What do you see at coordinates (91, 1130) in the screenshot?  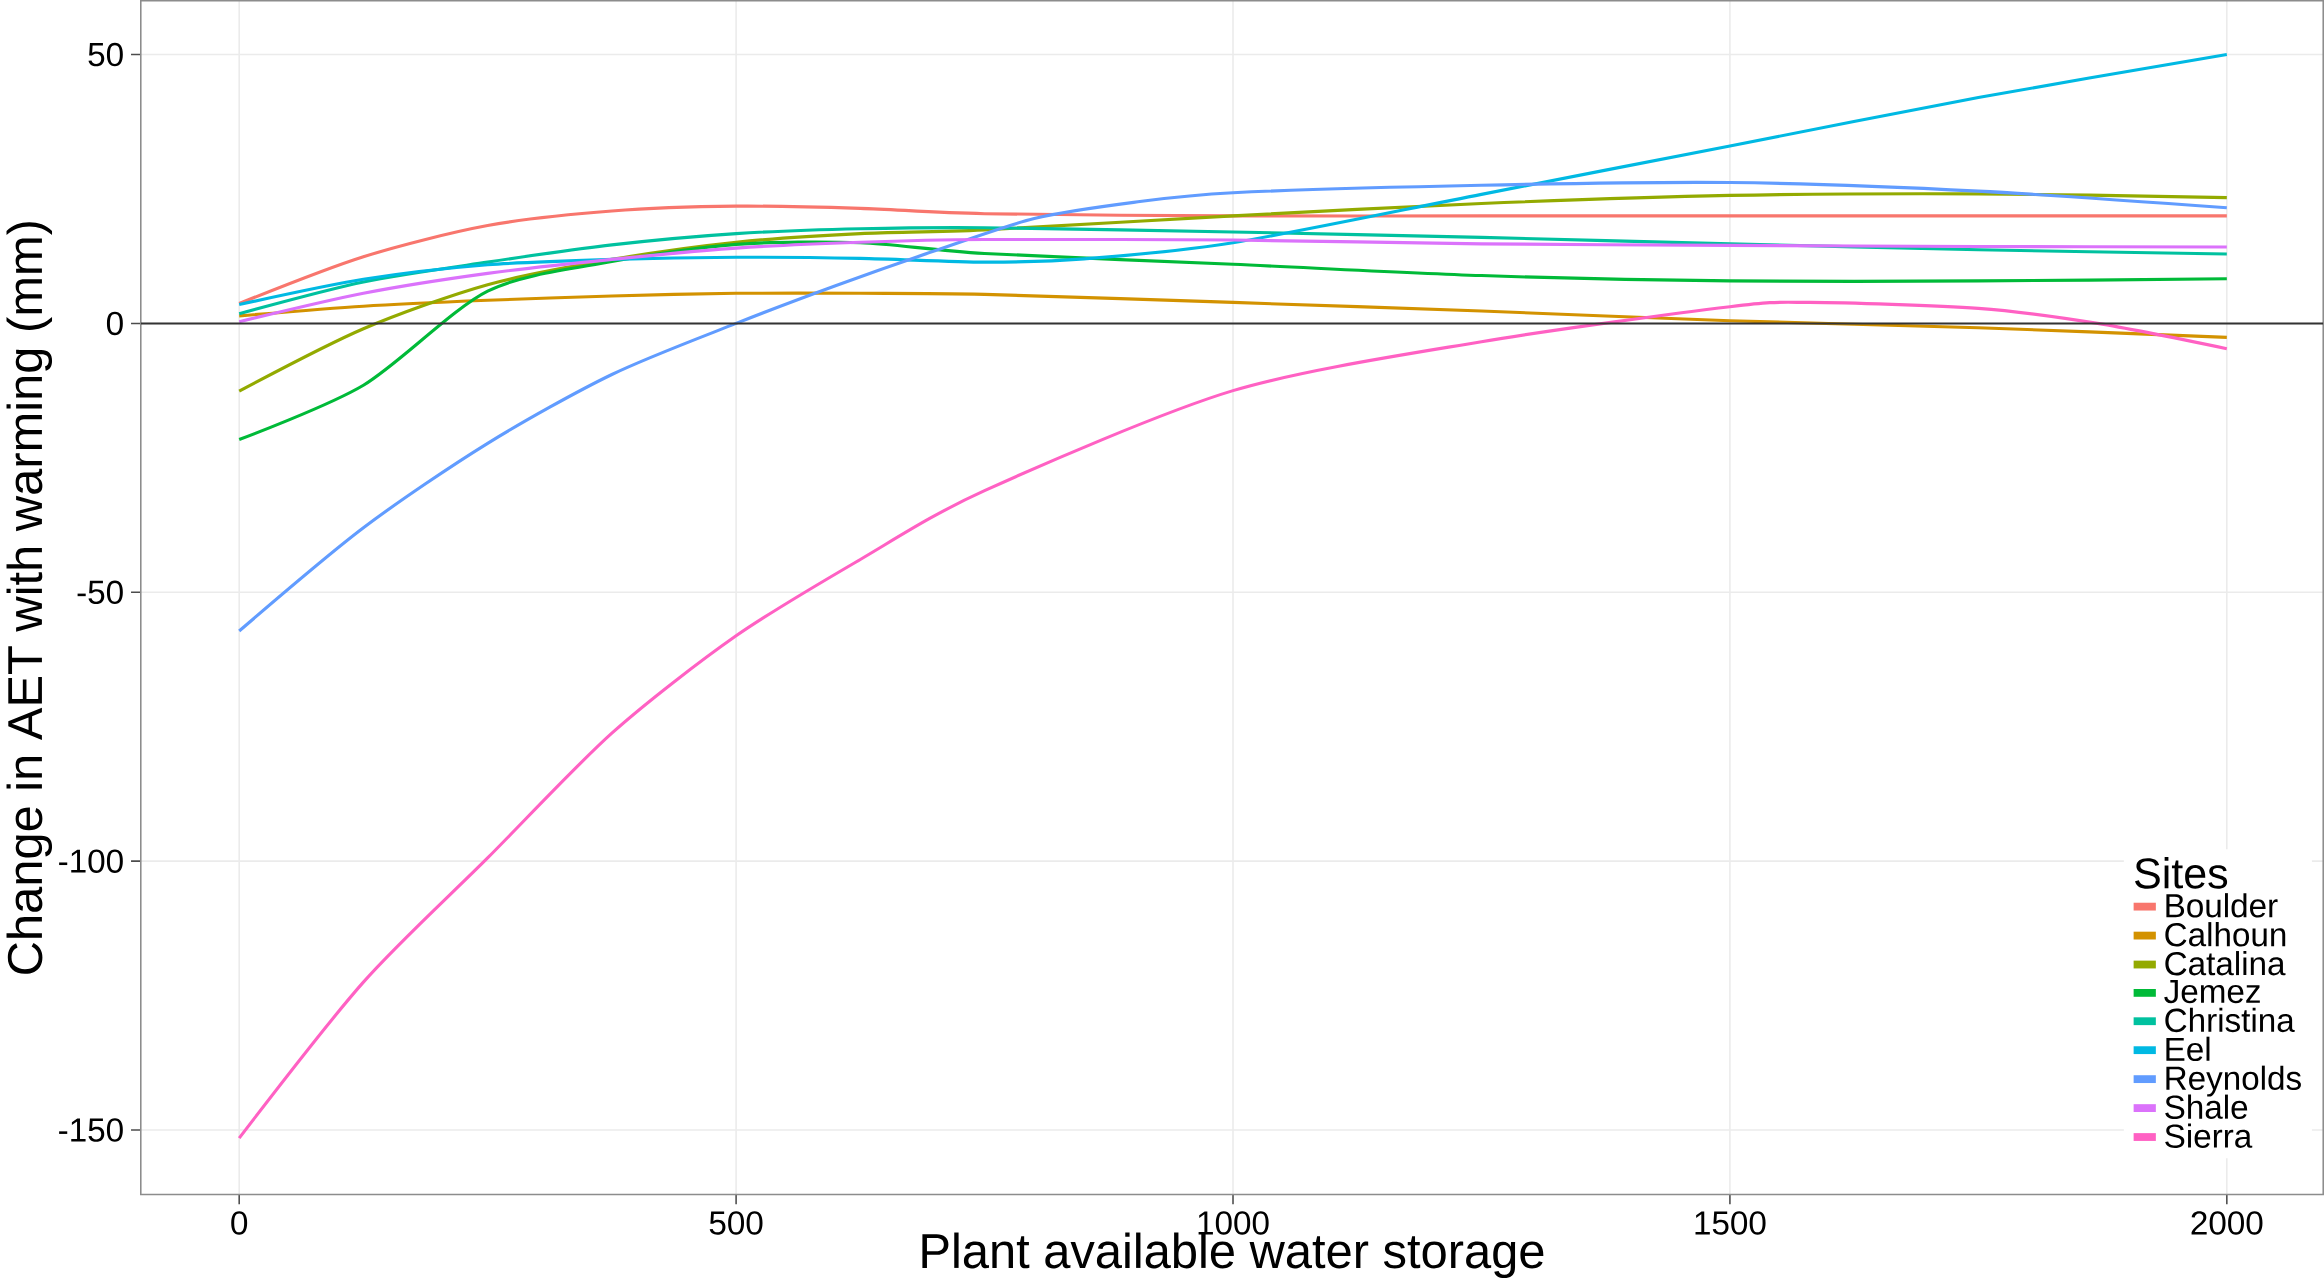 I see `y-tick-label: -150` at bounding box center [91, 1130].